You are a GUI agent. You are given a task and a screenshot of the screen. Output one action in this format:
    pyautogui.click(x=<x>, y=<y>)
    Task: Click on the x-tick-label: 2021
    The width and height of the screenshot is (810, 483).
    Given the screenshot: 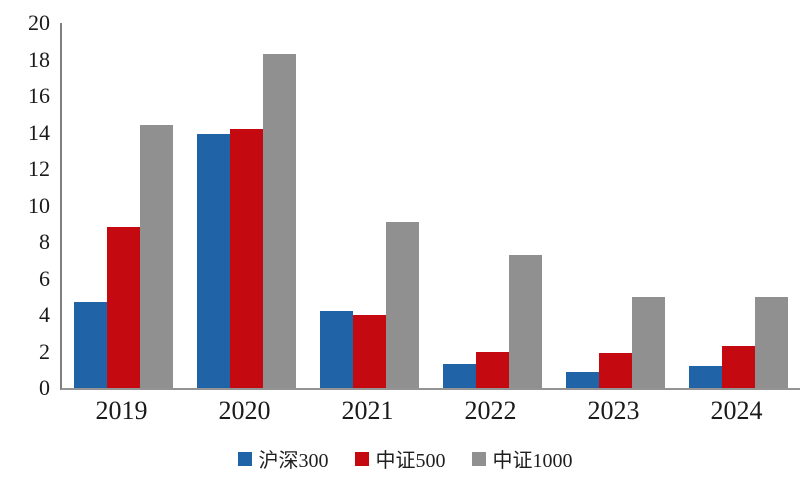 What is the action you would take?
    pyautogui.click(x=367, y=410)
    